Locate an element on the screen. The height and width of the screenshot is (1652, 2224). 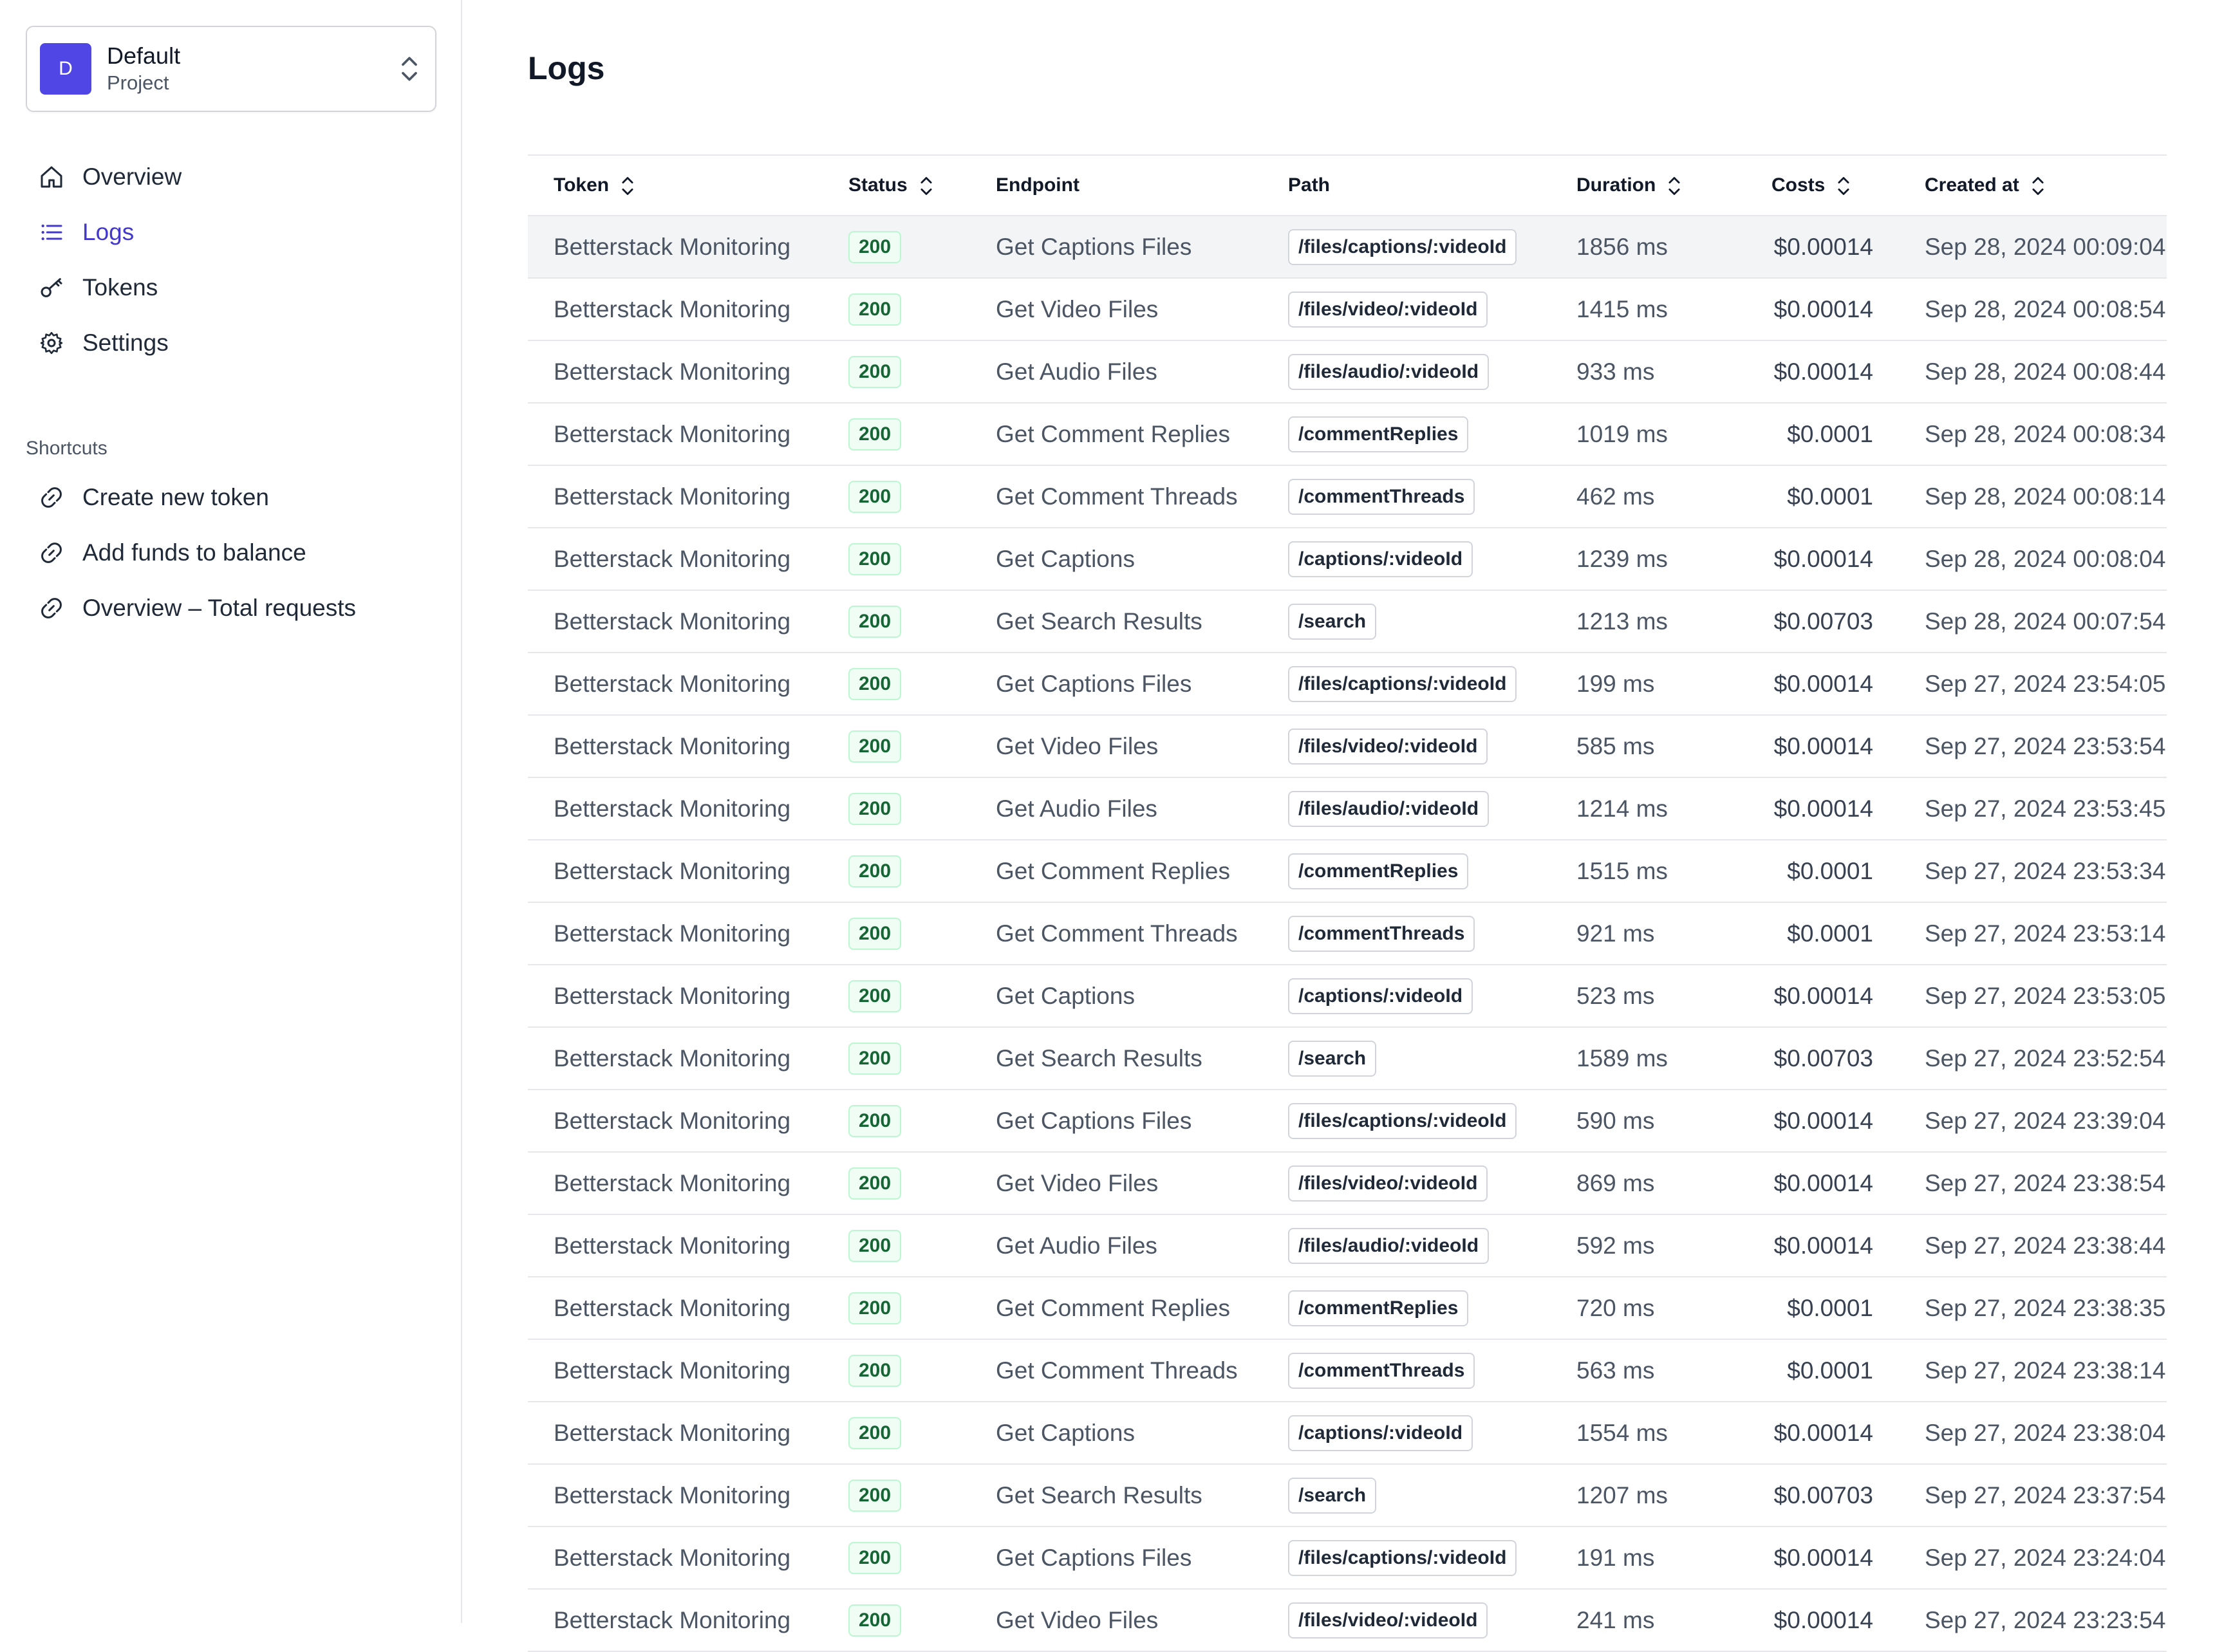
cell-duration: 563 ms is located at coordinates (1616, 1370).